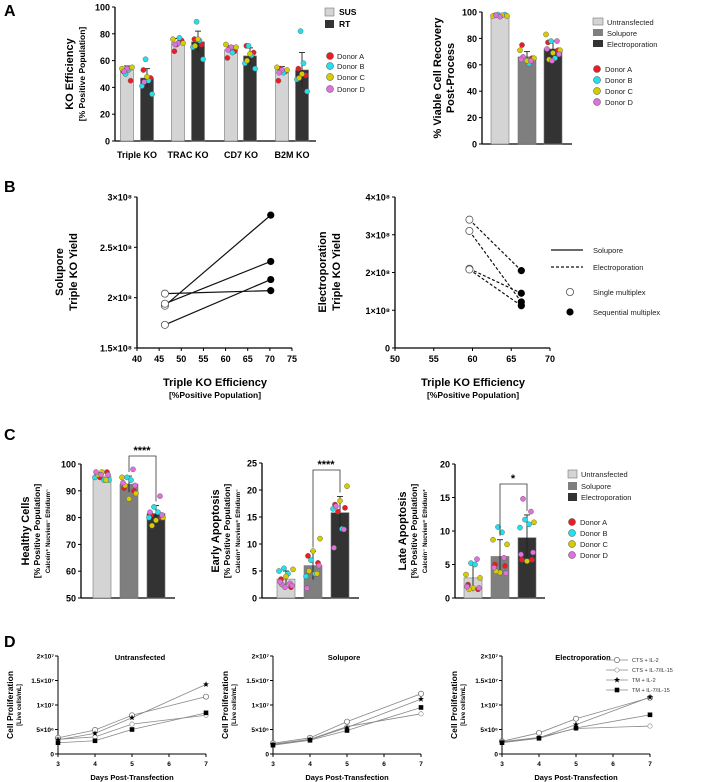 This screenshot has width=726, height=782. I want to click on late-apoptosis-ylabel-stain: Calcein⁻ Nucview⁺ Ethidium⁺, so click(425, 531).